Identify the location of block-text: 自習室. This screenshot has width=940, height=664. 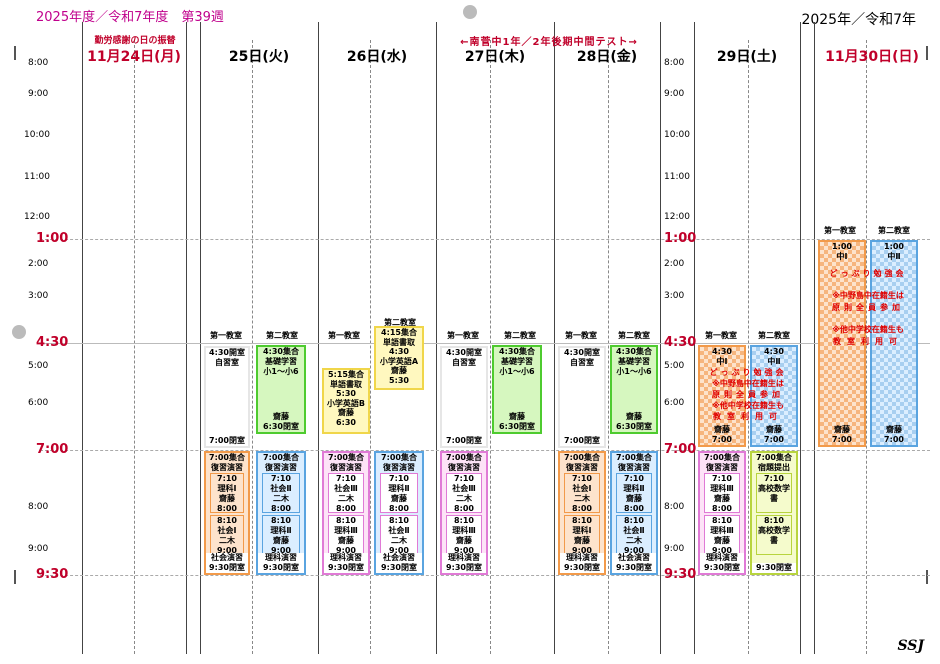
(227, 362).